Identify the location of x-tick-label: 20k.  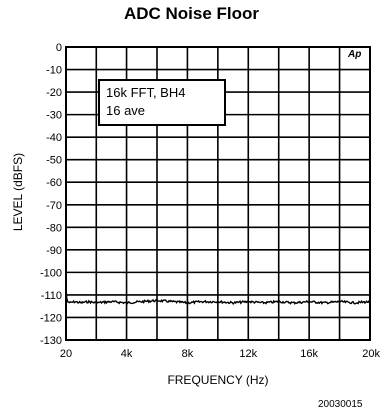
(371, 354).